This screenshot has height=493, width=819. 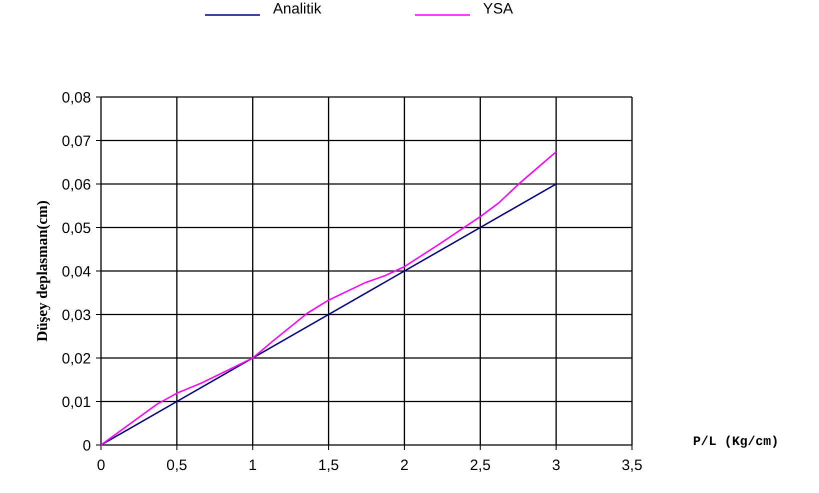 What do you see at coordinates (43, 271) in the screenshot?
I see `y-axis-title: Düşey deplasman(cm)` at bounding box center [43, 271].